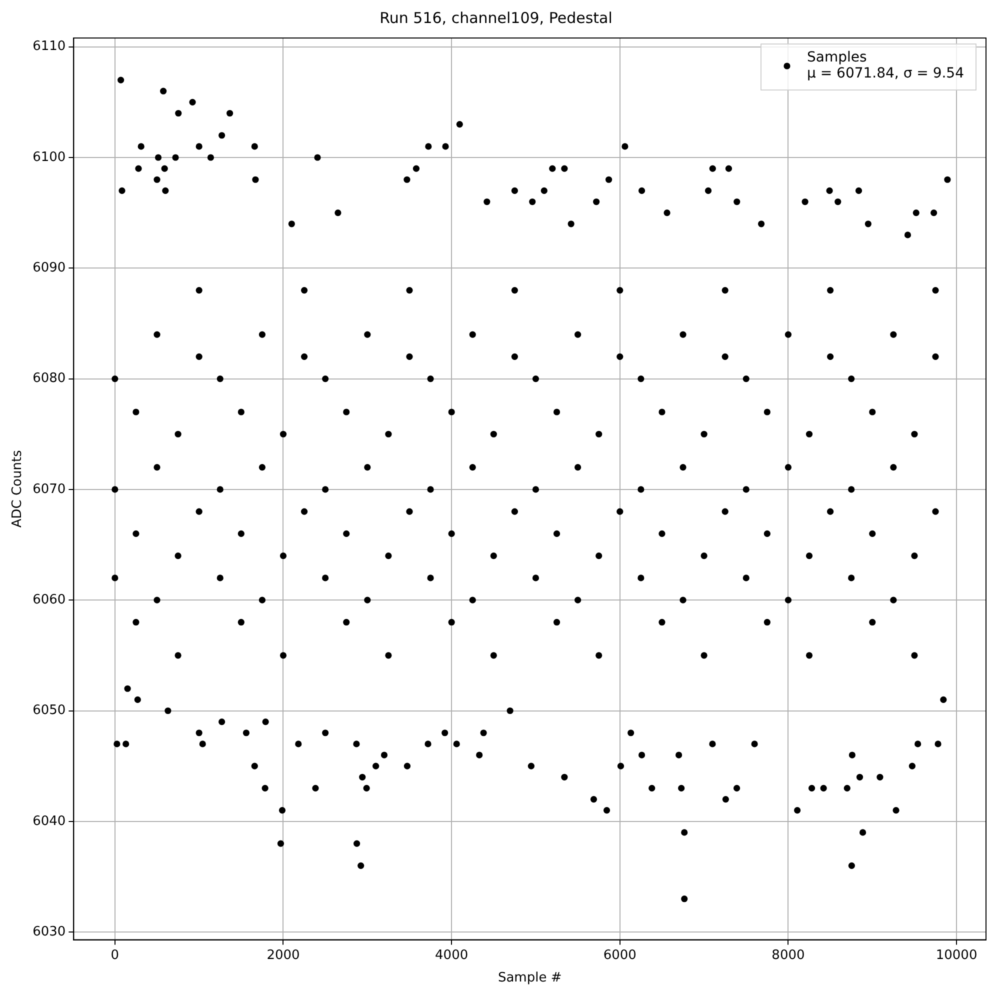 The image size is (1000, 1000). What do you see at coordinates (18, 489) in the screenshot?
I see `y-axis-title: ADC Counts` at bounding box center [18, 489].